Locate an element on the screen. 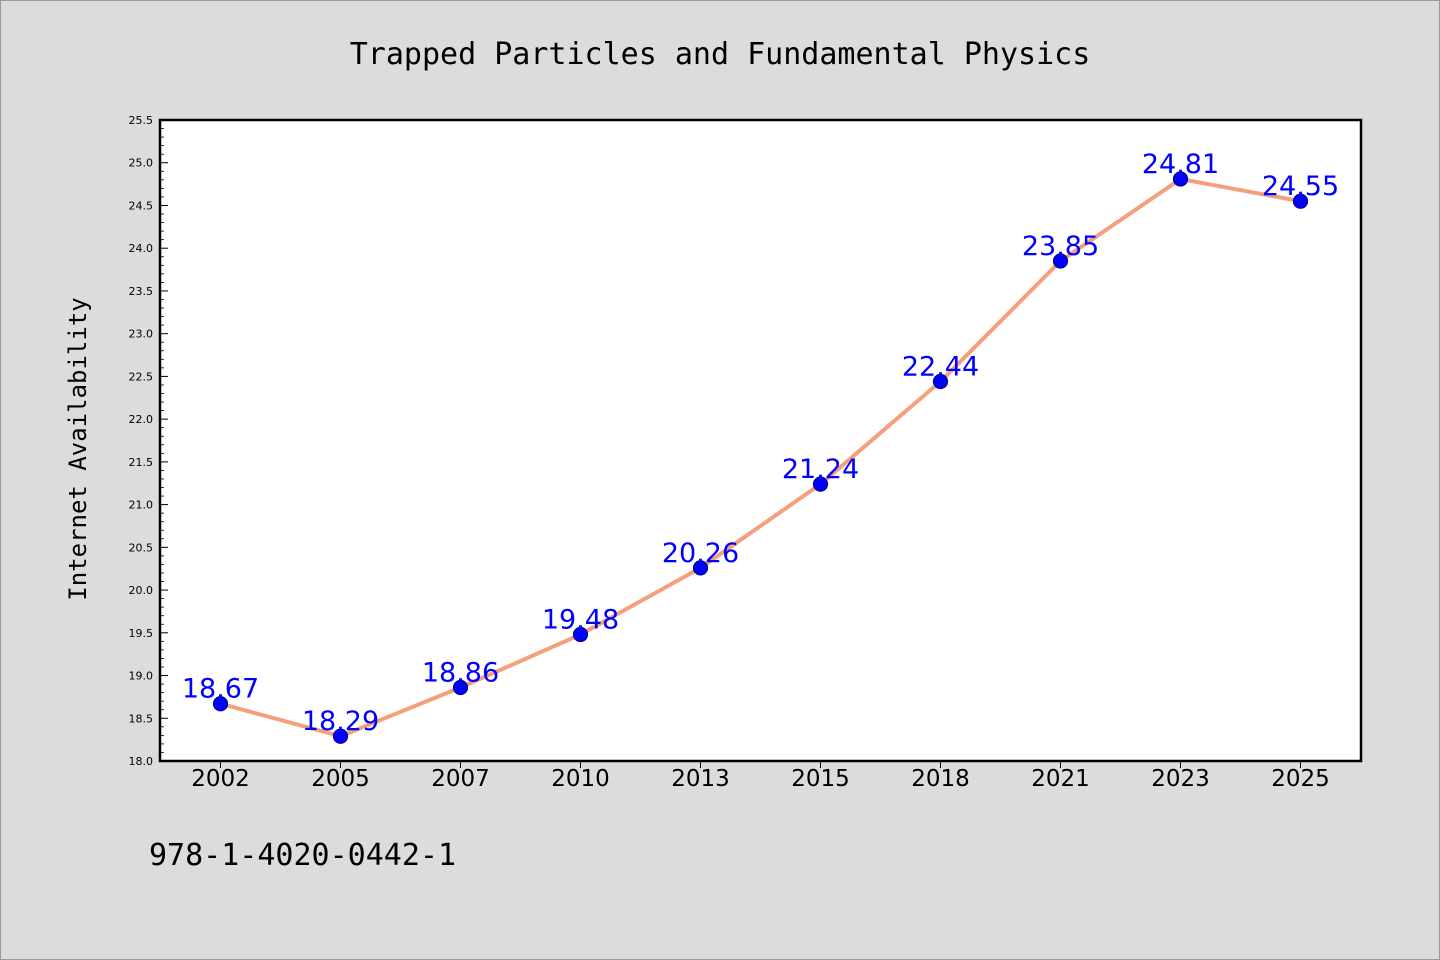 The width and height of the screenshot is (1440, 960). data-label: 21.24 is located at coordinates (820, 469).